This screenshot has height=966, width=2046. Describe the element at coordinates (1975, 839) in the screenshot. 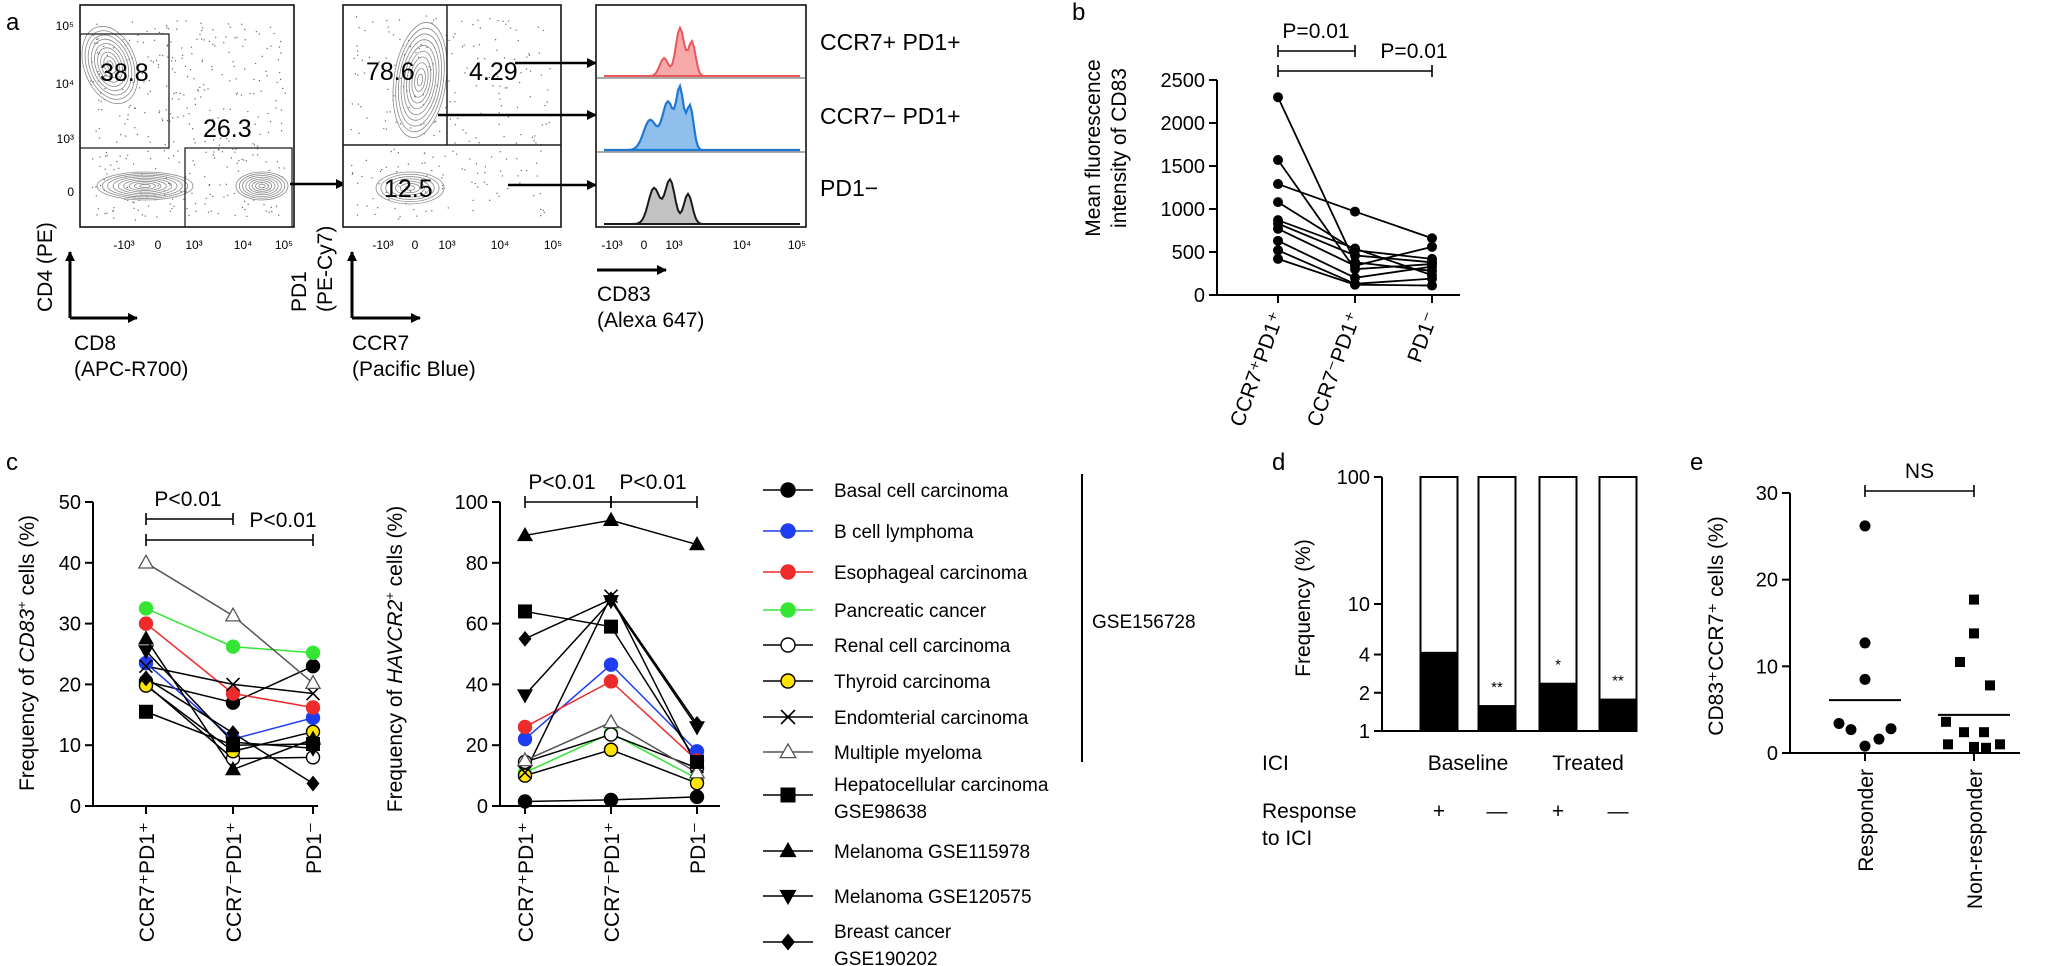

I see `x-tick-label: Non-responder` at that location.